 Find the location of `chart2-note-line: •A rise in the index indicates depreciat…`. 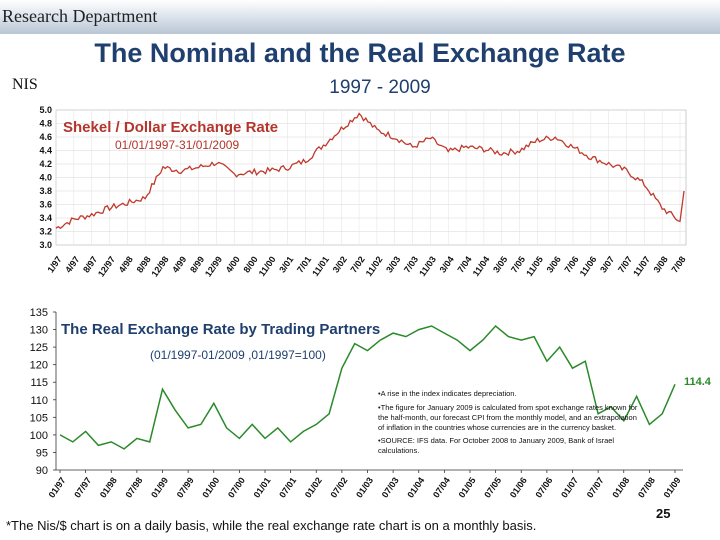

chart2-note-line: •A rise in the index indicates depreciat… is located at coordinates (447, 393).